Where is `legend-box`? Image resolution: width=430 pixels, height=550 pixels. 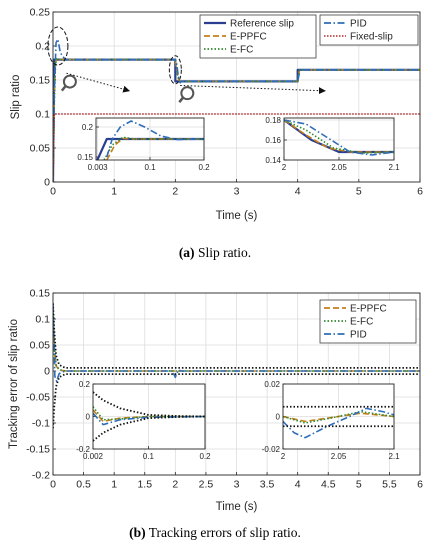
legend-box is located at coordinates (369, 30).